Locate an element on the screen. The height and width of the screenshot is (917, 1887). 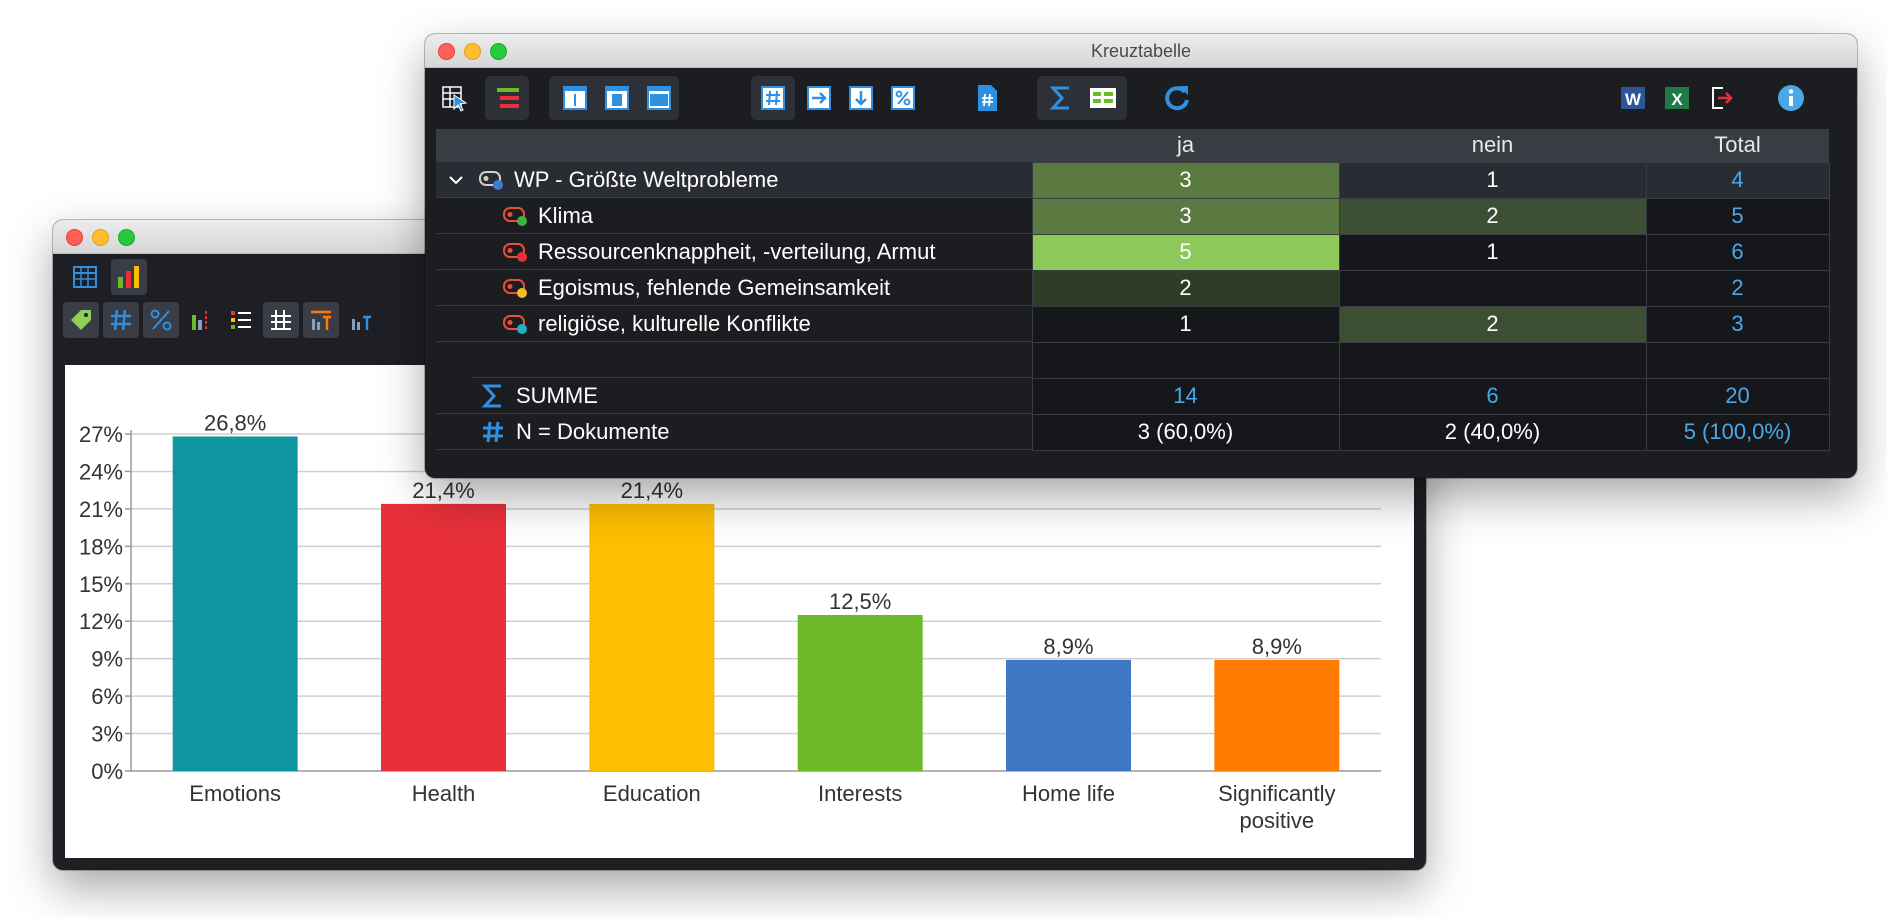
x-tick-label: Health is located at coordinates (444, 793).